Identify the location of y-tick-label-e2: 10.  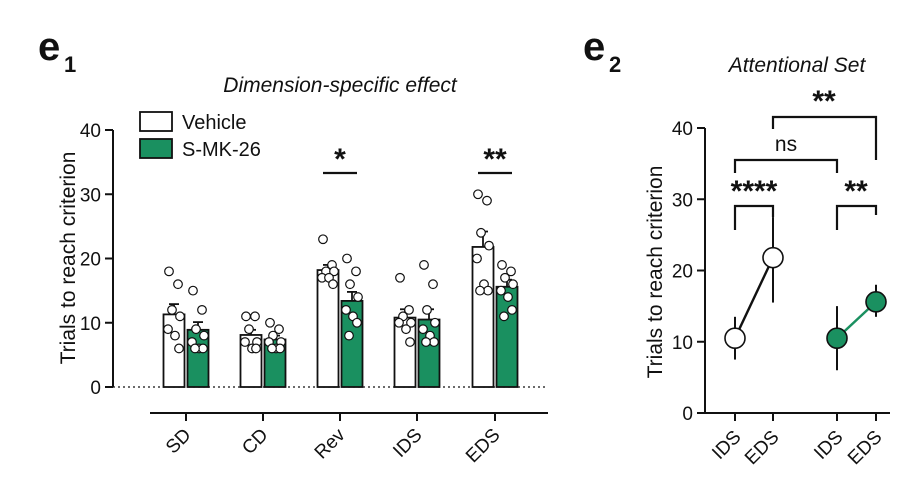
(682, 343).